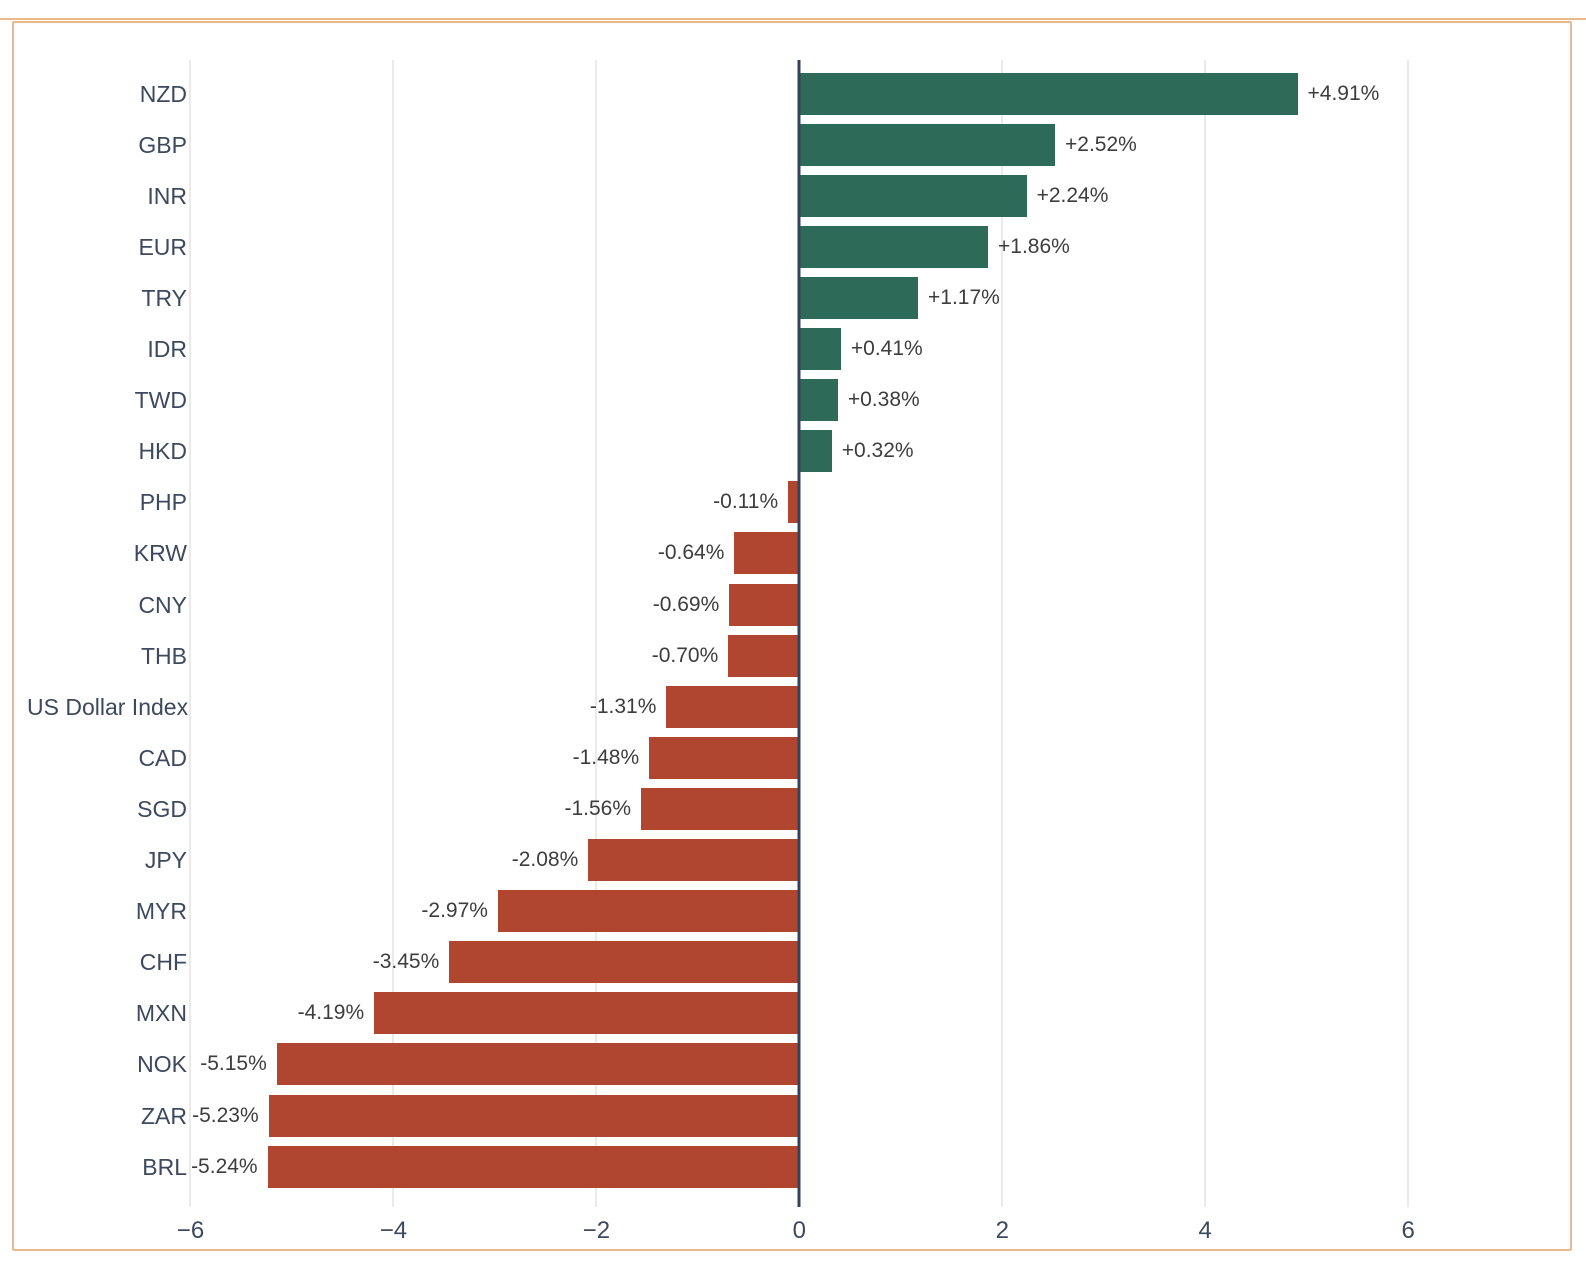 This screenshot has height=1268, width=1586. I want to click on bar-inr, so click(913, 195).